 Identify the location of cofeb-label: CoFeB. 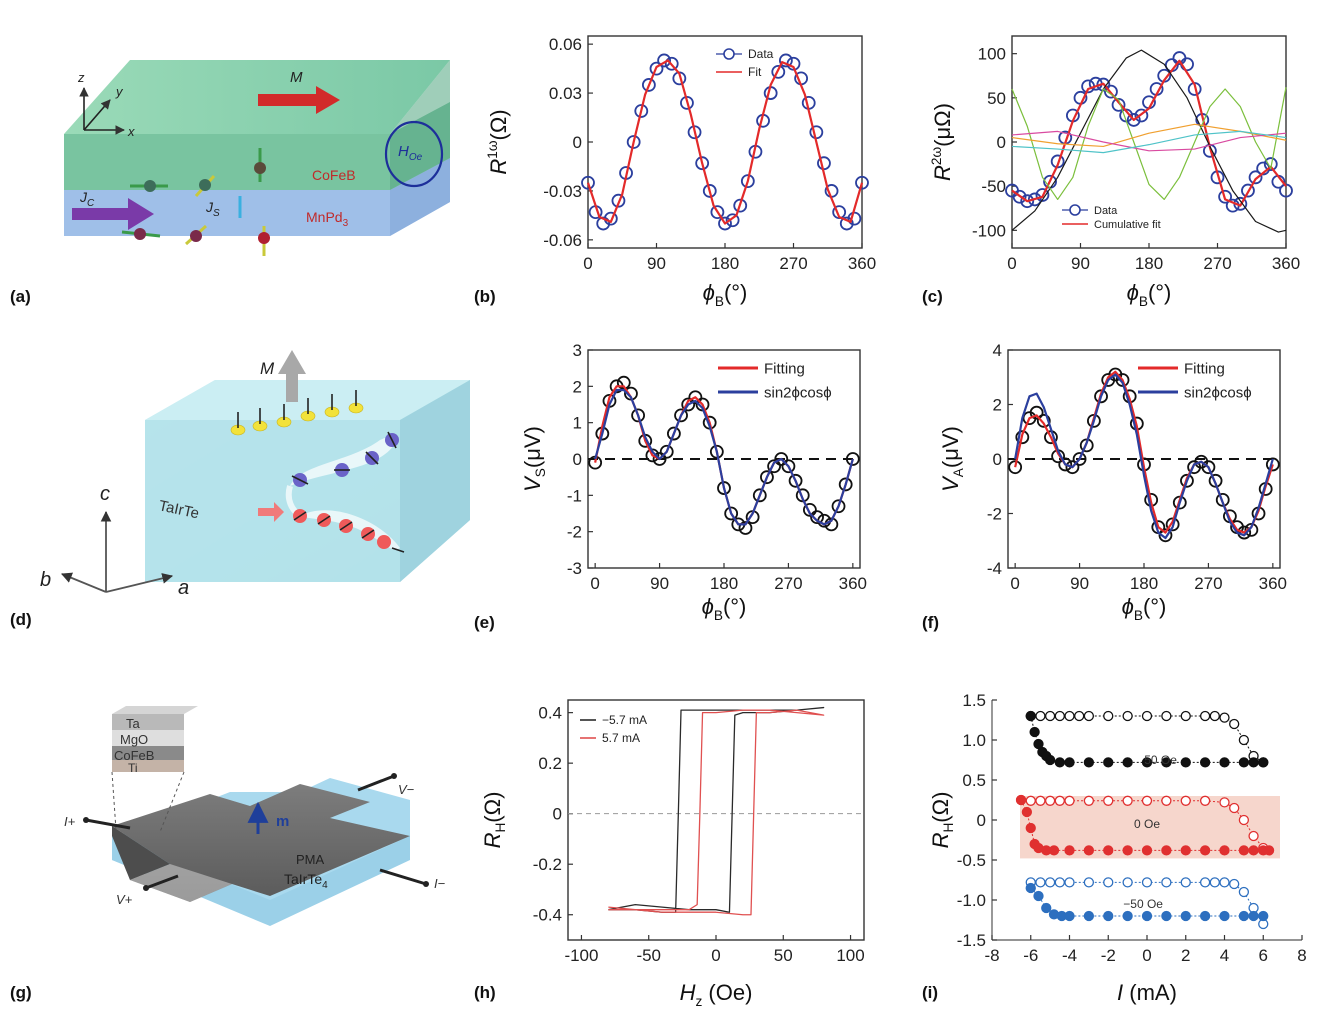
(334, 175).